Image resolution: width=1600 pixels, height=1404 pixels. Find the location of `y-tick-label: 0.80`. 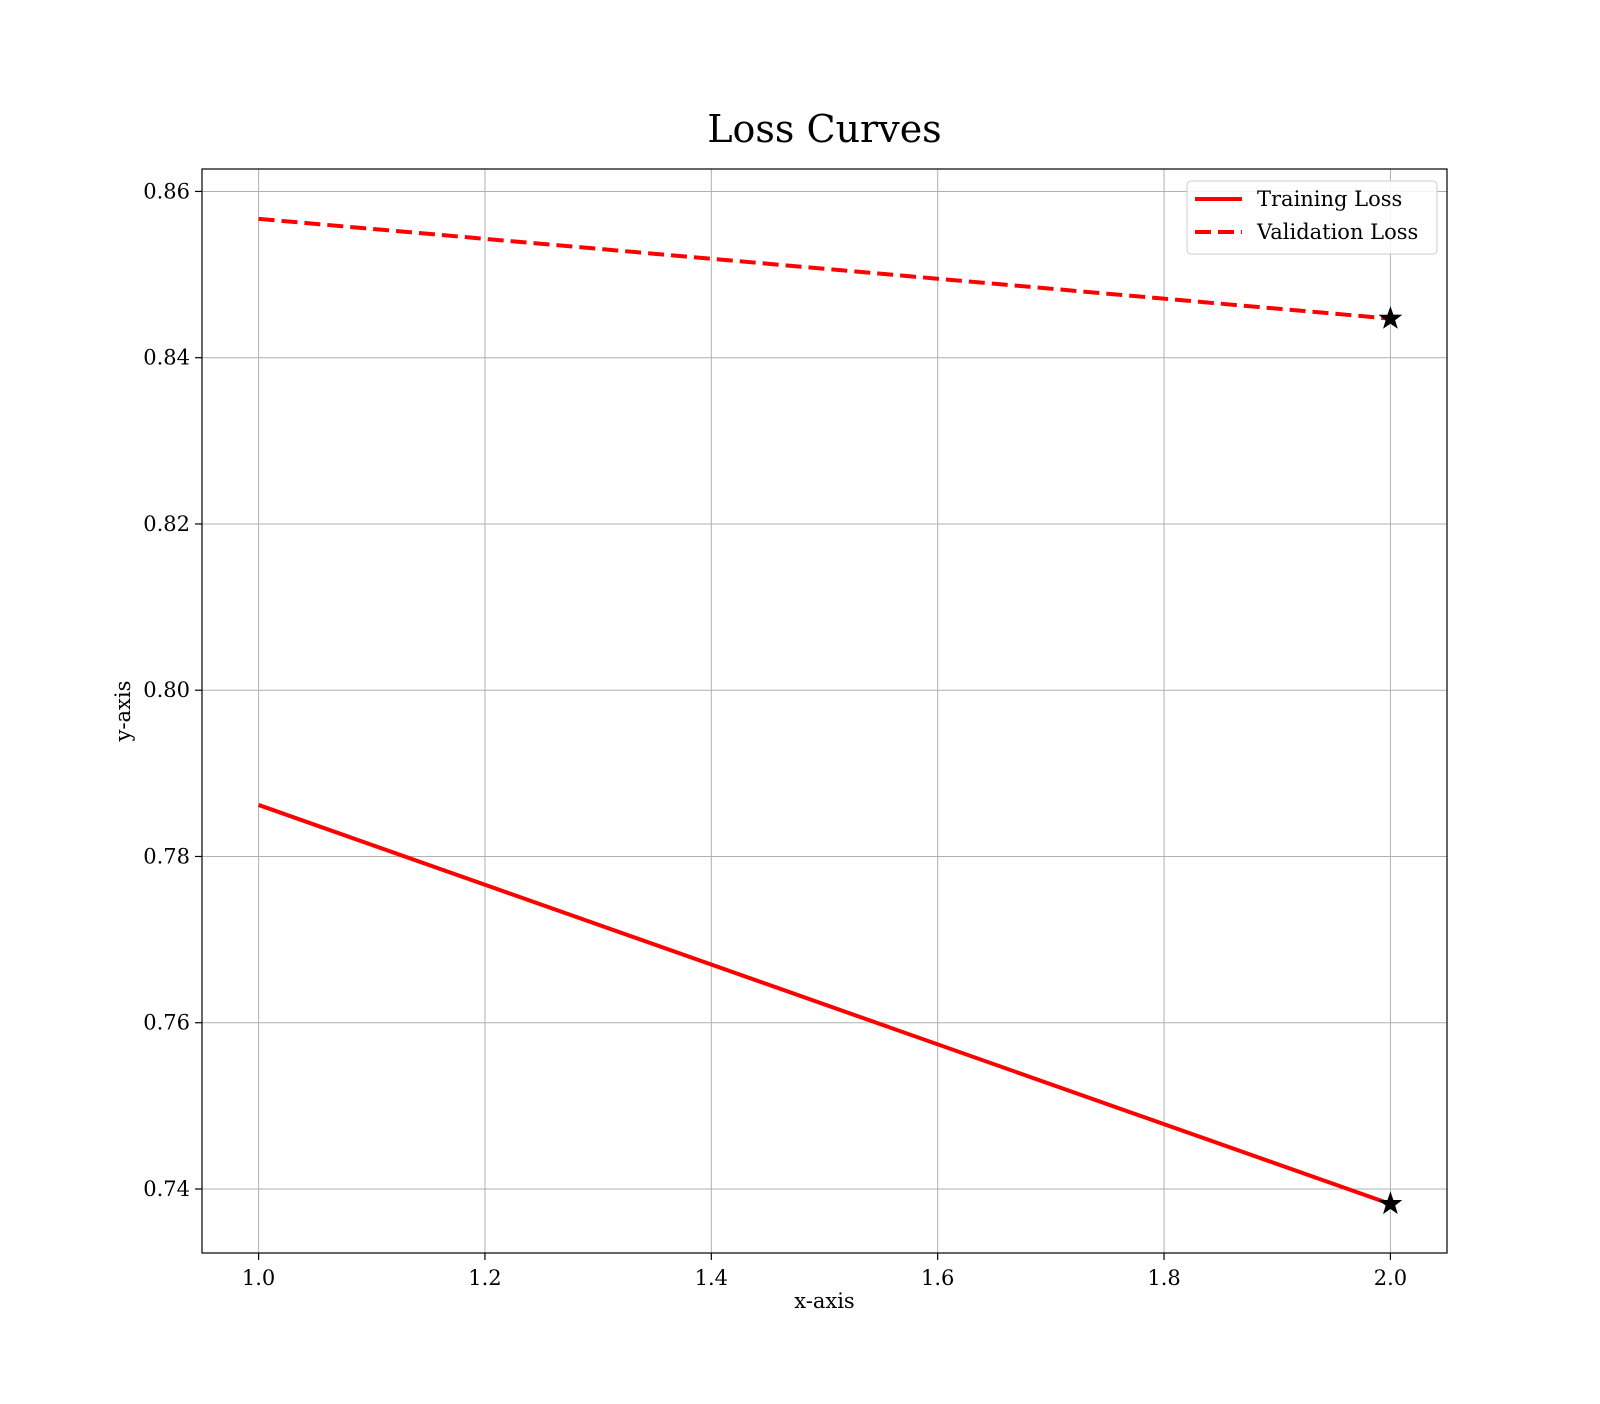

y-tick-label: 0.80 is located at coordinates (166, 690).